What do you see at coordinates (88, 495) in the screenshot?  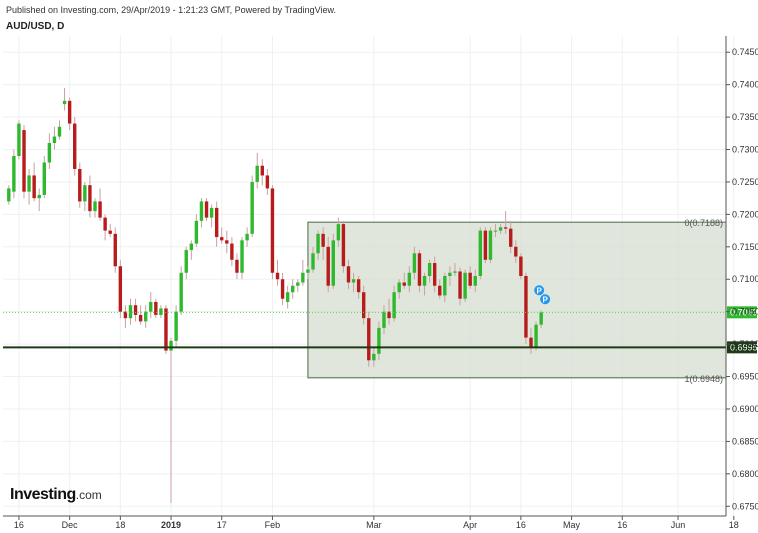 I see `logo-domain: .com` at bounding box center [88, 495].